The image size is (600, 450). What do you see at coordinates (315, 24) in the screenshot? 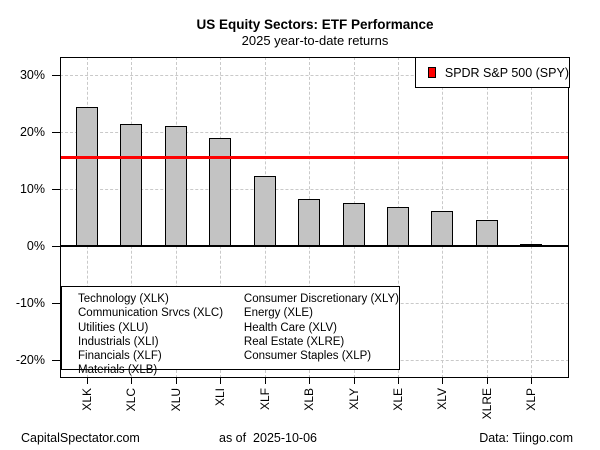
I see `chart-title: US Equity Sectors: ETF Performance` at bounding box center [315, 24].